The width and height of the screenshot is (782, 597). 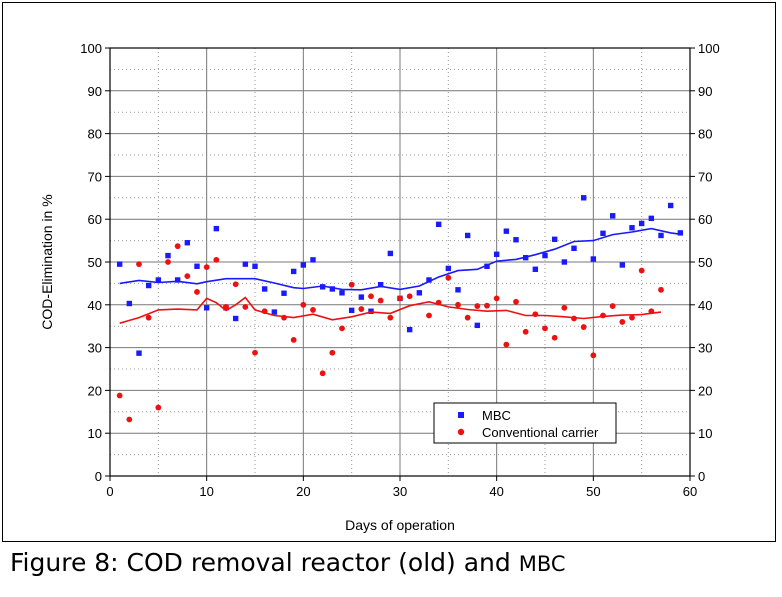 I want to click on y-tick-label-left: 80, so click(x=95, y=134).